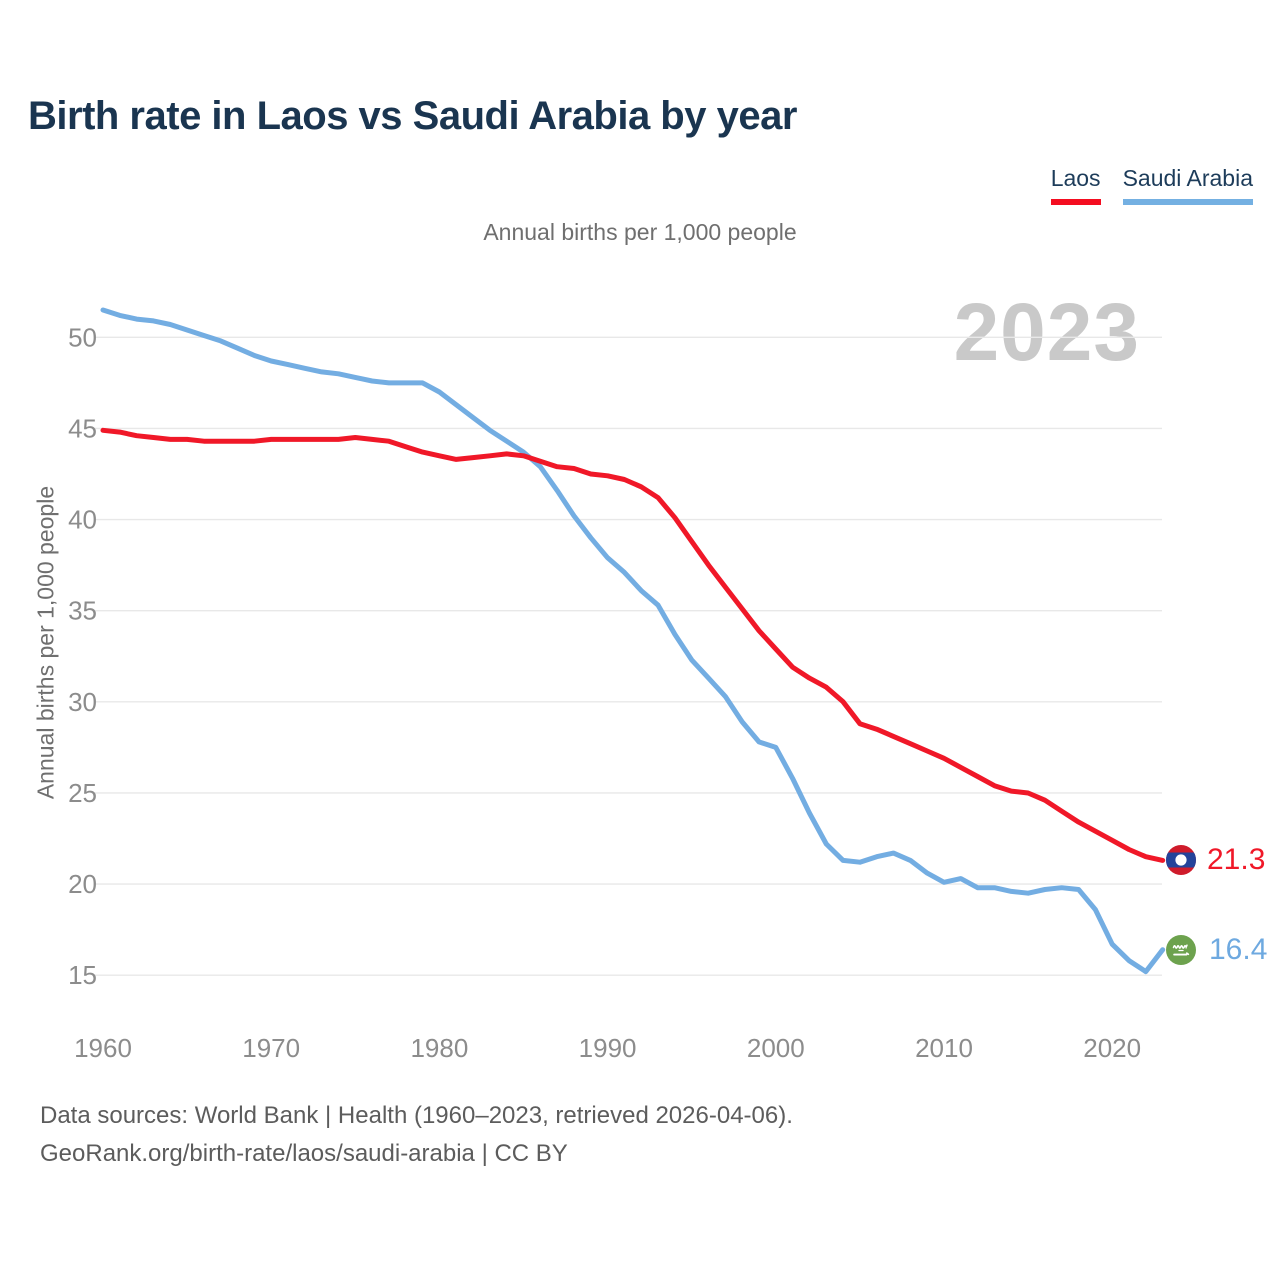  Describe the element at coordinates (82, 428) in the screenshot. I see `y-tick-label: 45` at that location.